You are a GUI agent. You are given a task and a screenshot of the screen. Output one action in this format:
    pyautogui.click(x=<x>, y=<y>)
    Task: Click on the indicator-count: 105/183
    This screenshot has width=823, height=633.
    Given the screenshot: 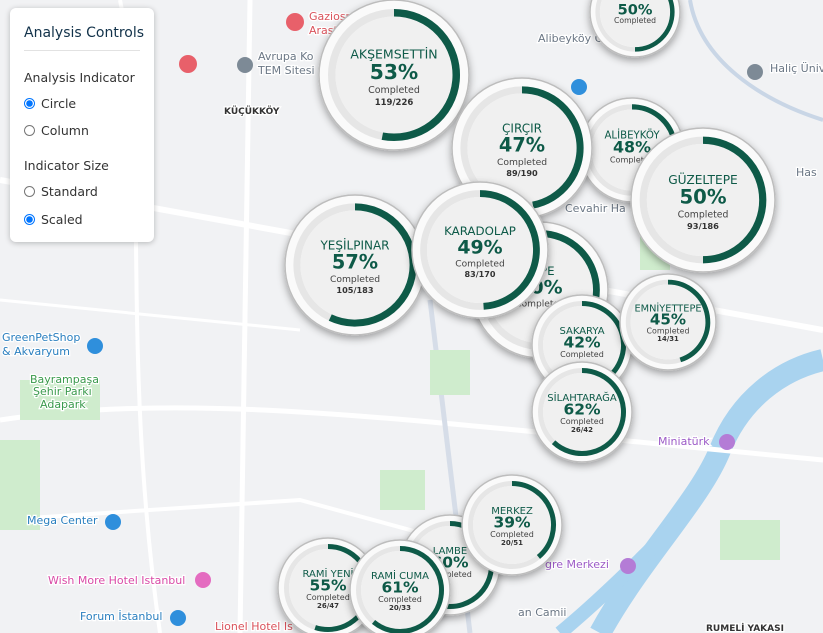 What is the action you would take?
    pyautogui.click(x=354, y=290)
    